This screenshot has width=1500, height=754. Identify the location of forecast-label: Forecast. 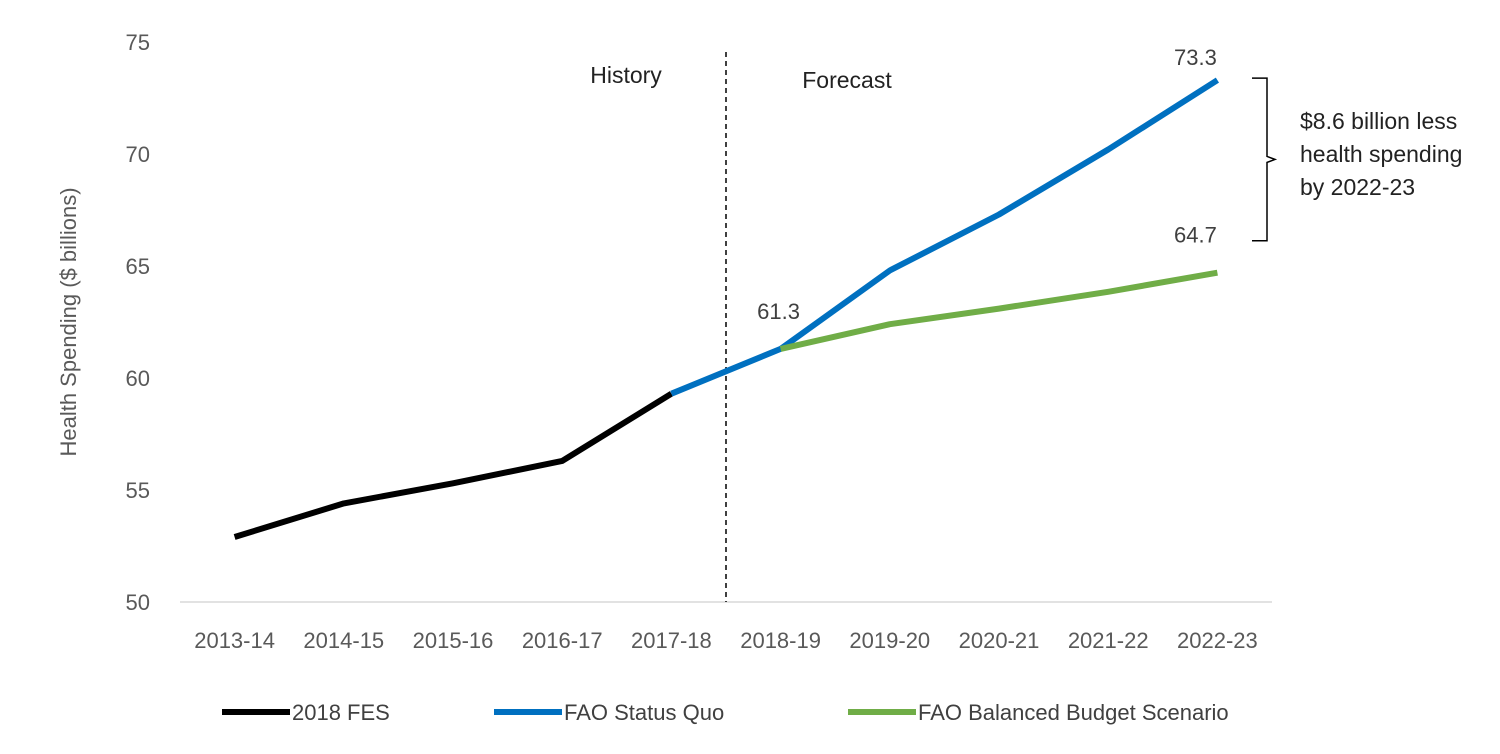
(847, 80).